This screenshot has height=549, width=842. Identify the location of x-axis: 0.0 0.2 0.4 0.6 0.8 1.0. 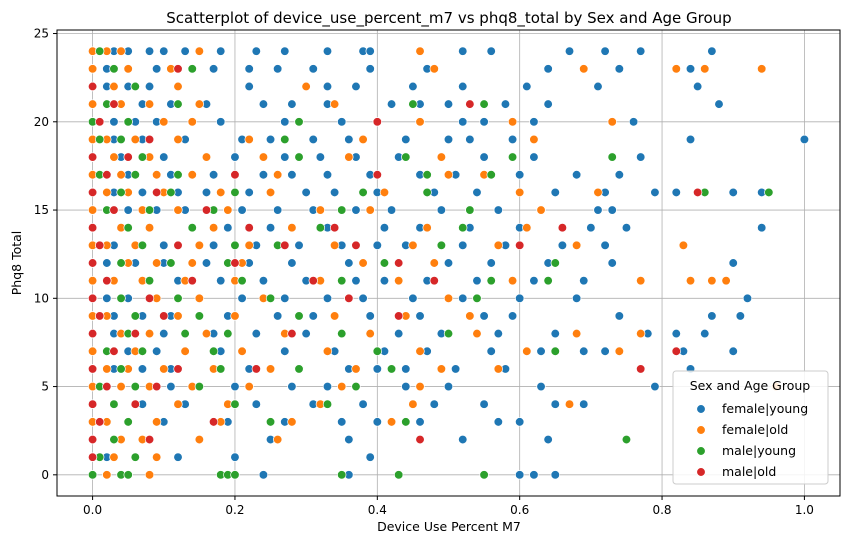
(448, 506).